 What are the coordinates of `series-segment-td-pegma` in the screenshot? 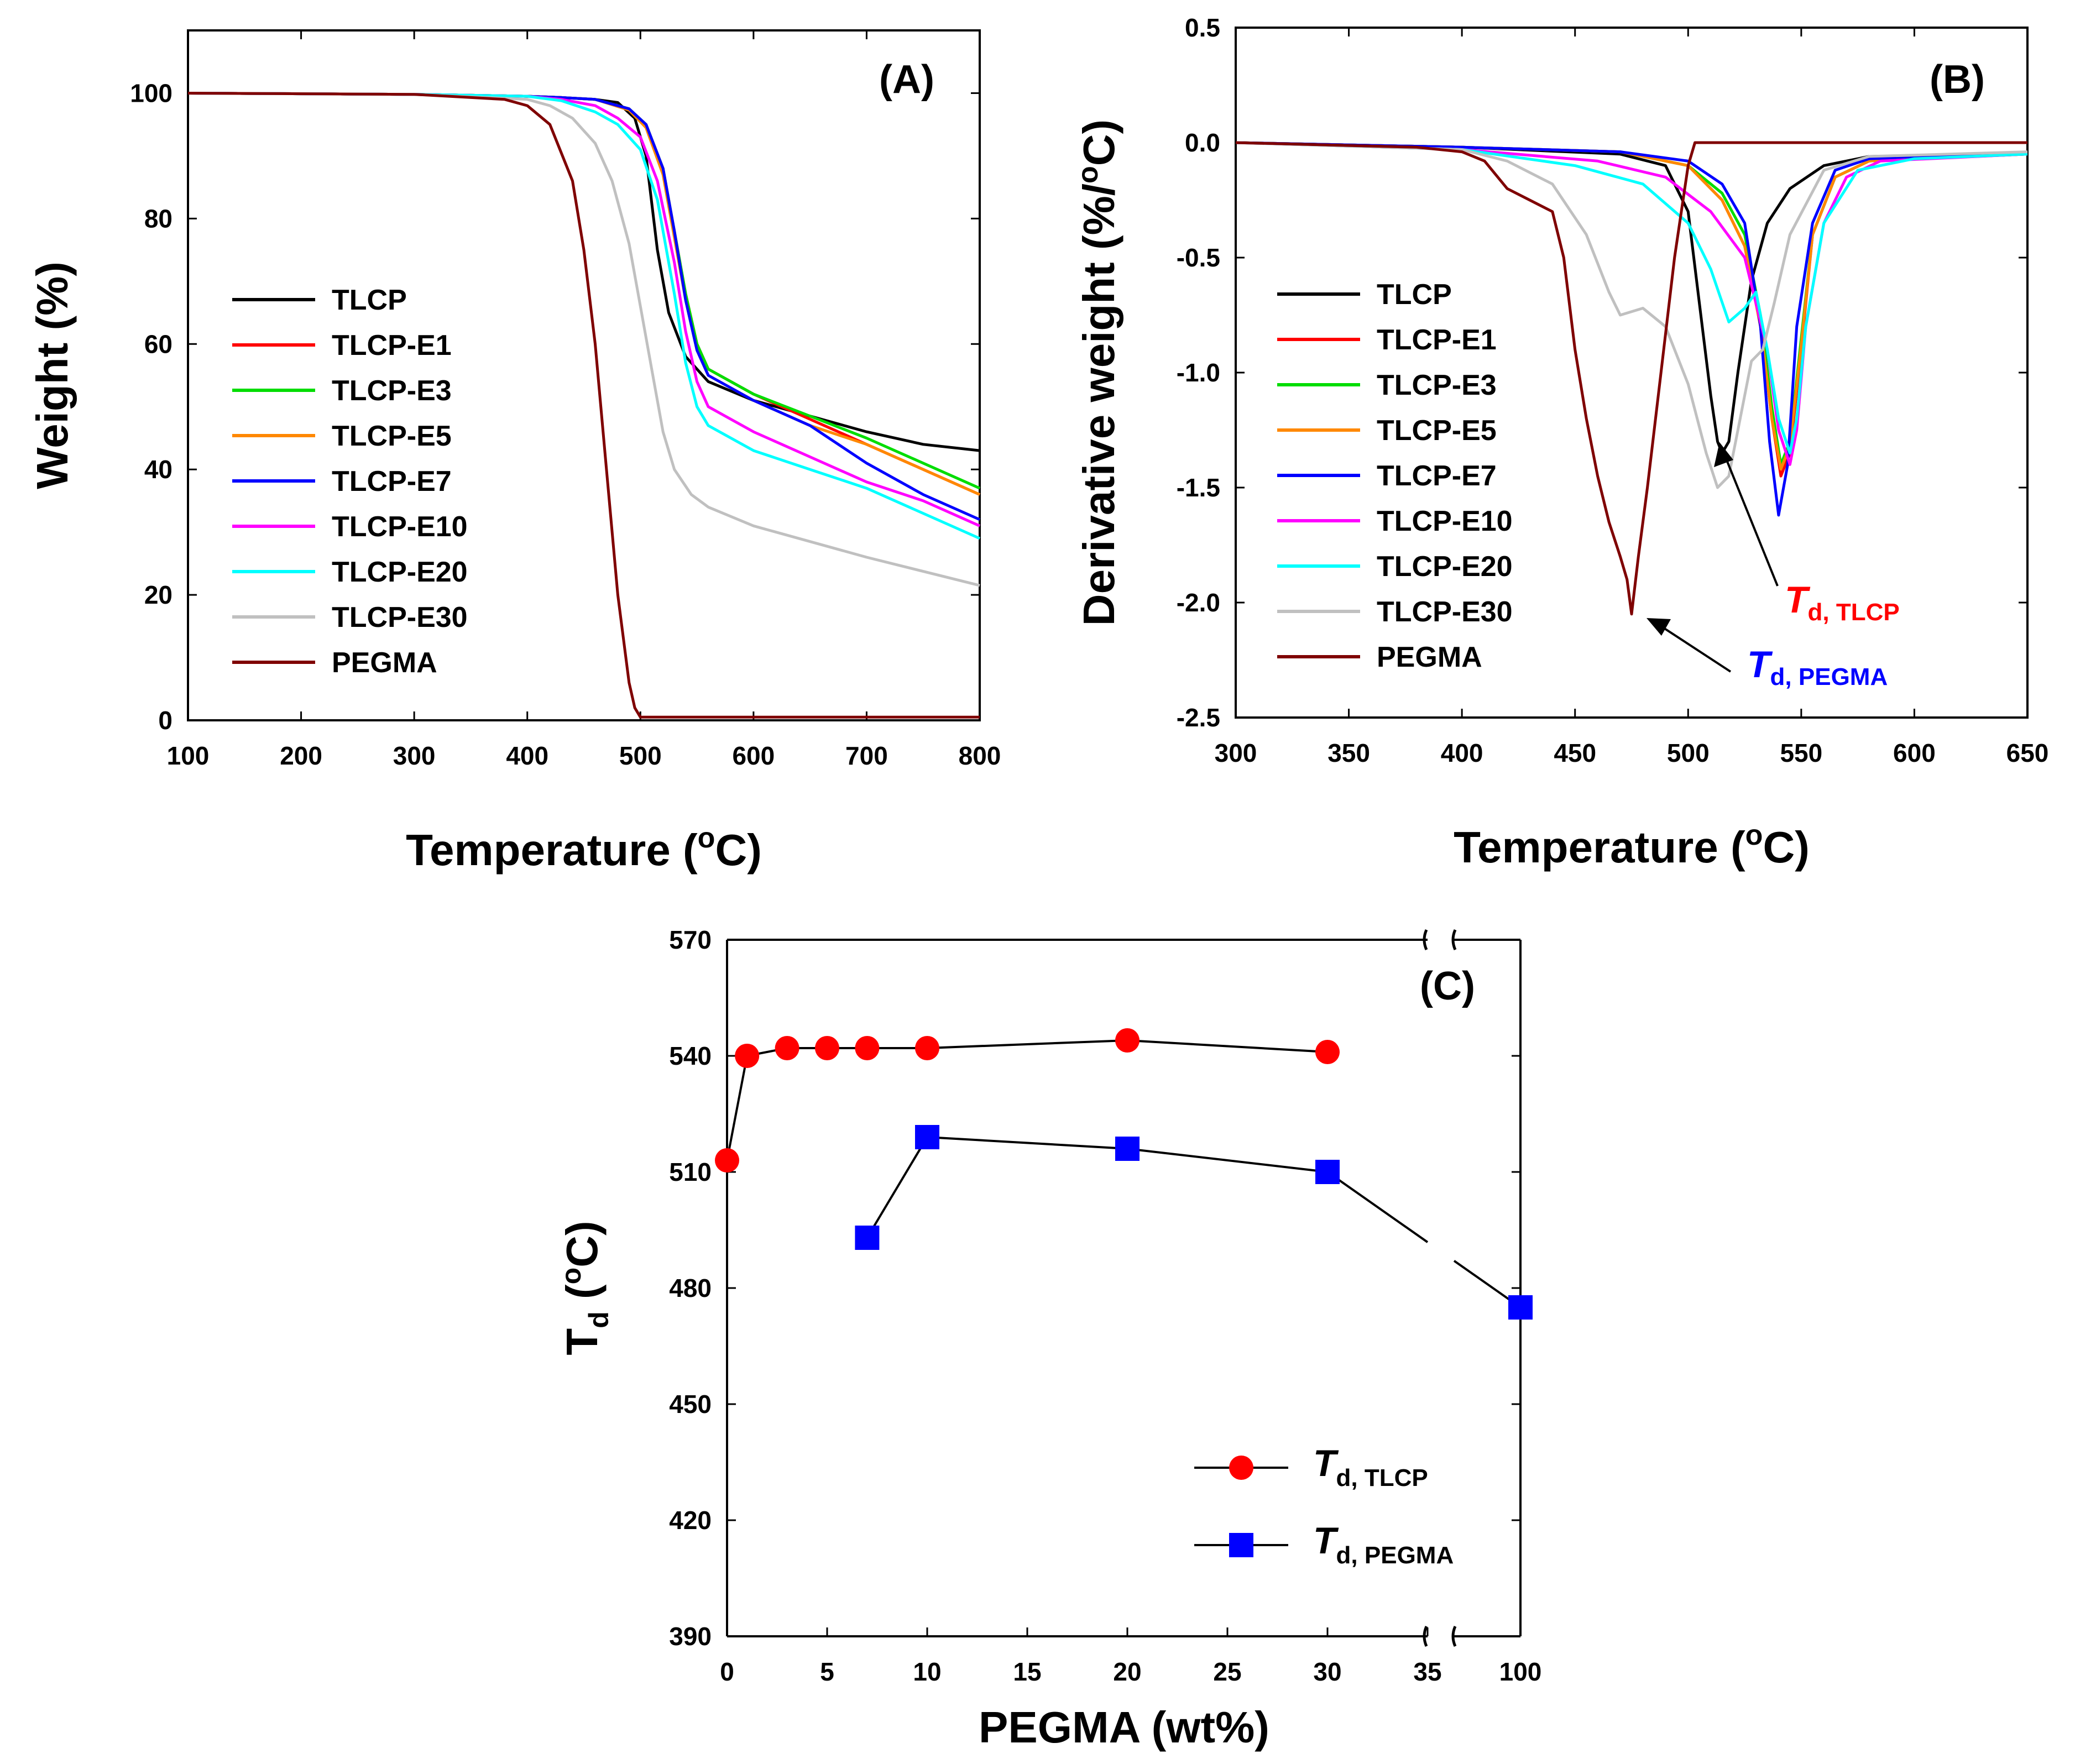 It's located at (1227, 1160).